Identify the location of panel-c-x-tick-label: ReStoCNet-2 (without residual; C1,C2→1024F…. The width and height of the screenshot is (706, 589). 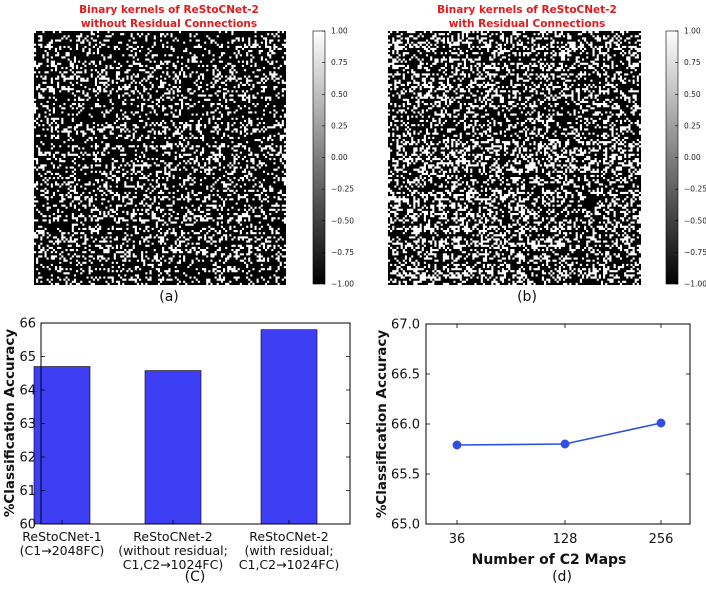
(173, 550).